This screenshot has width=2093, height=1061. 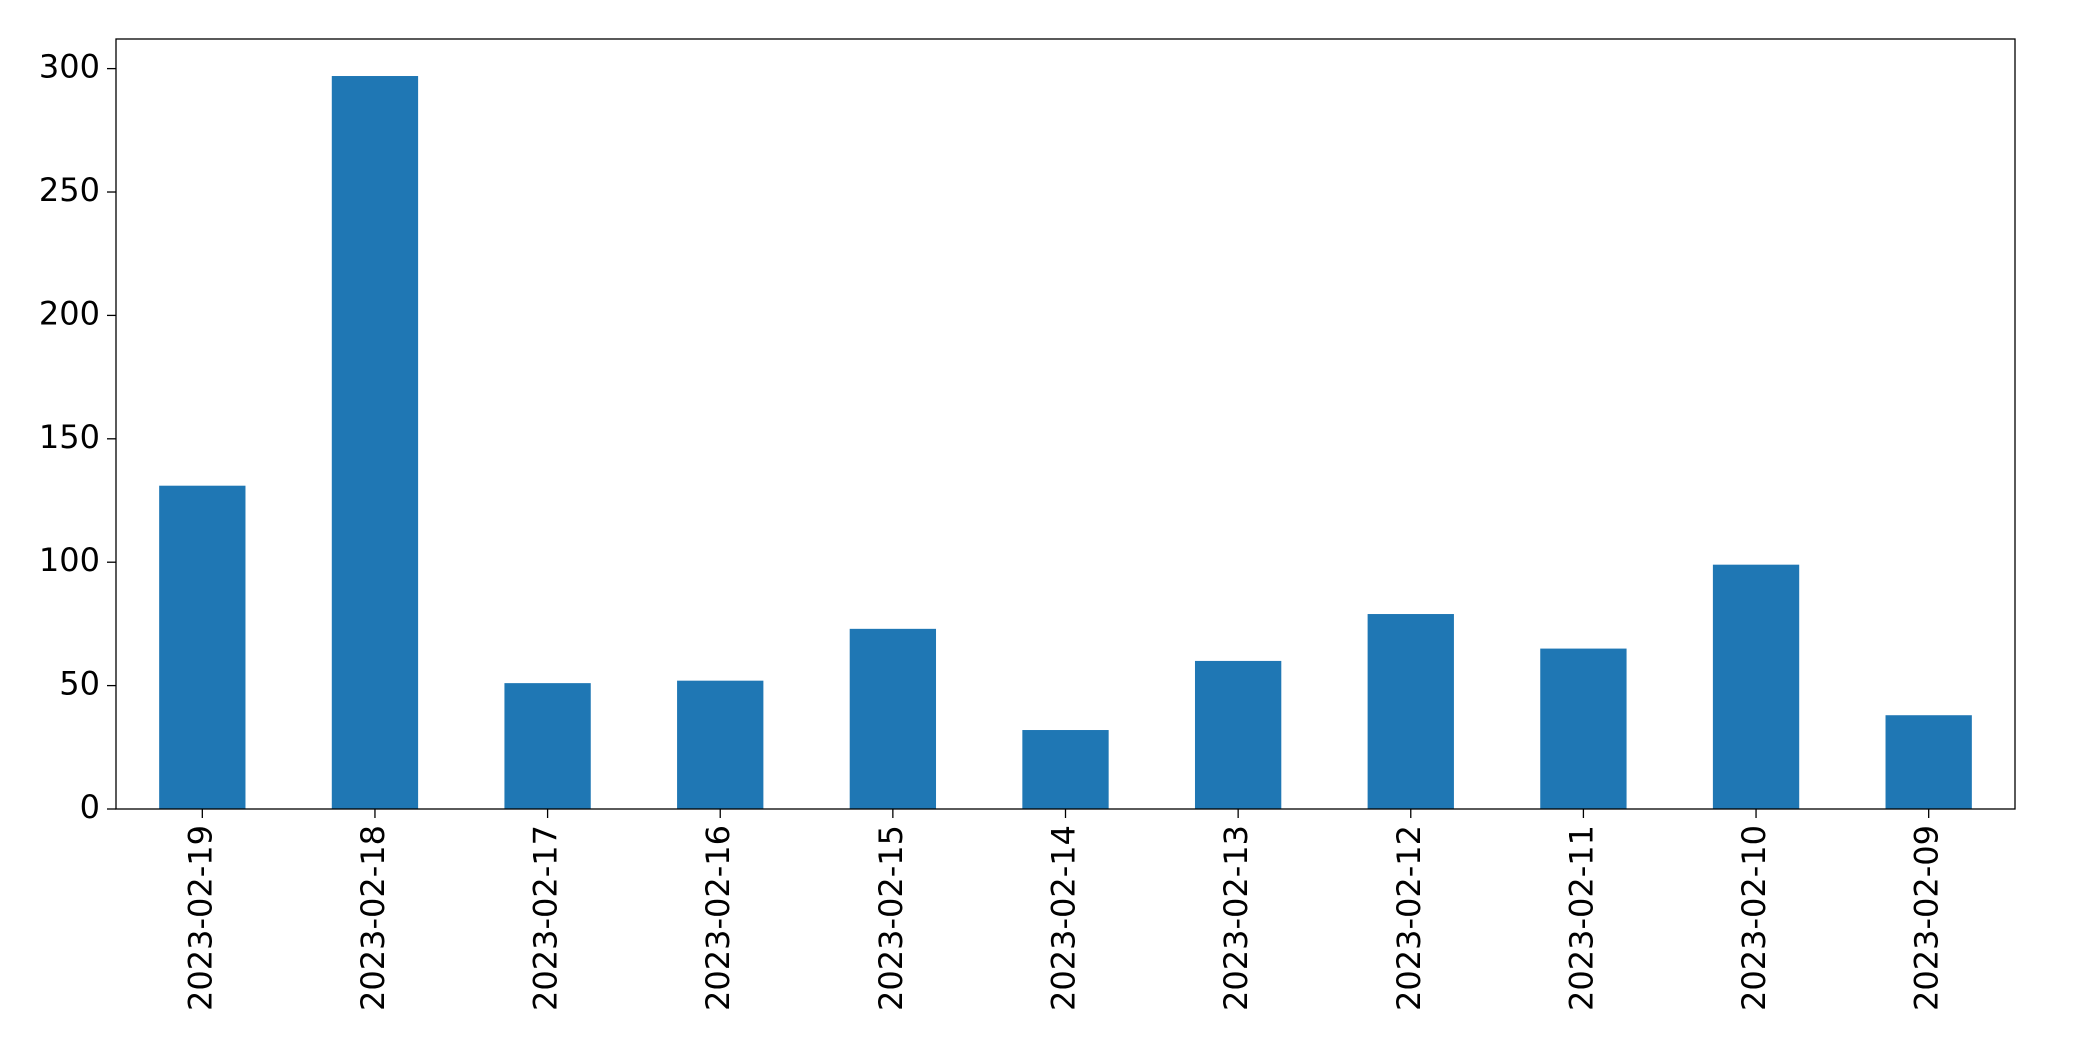 What do you see at coordinates (373, 918) in the screenshot?
I see `x-tick-label: 2023-02-18` at bounding box center [373, 918].